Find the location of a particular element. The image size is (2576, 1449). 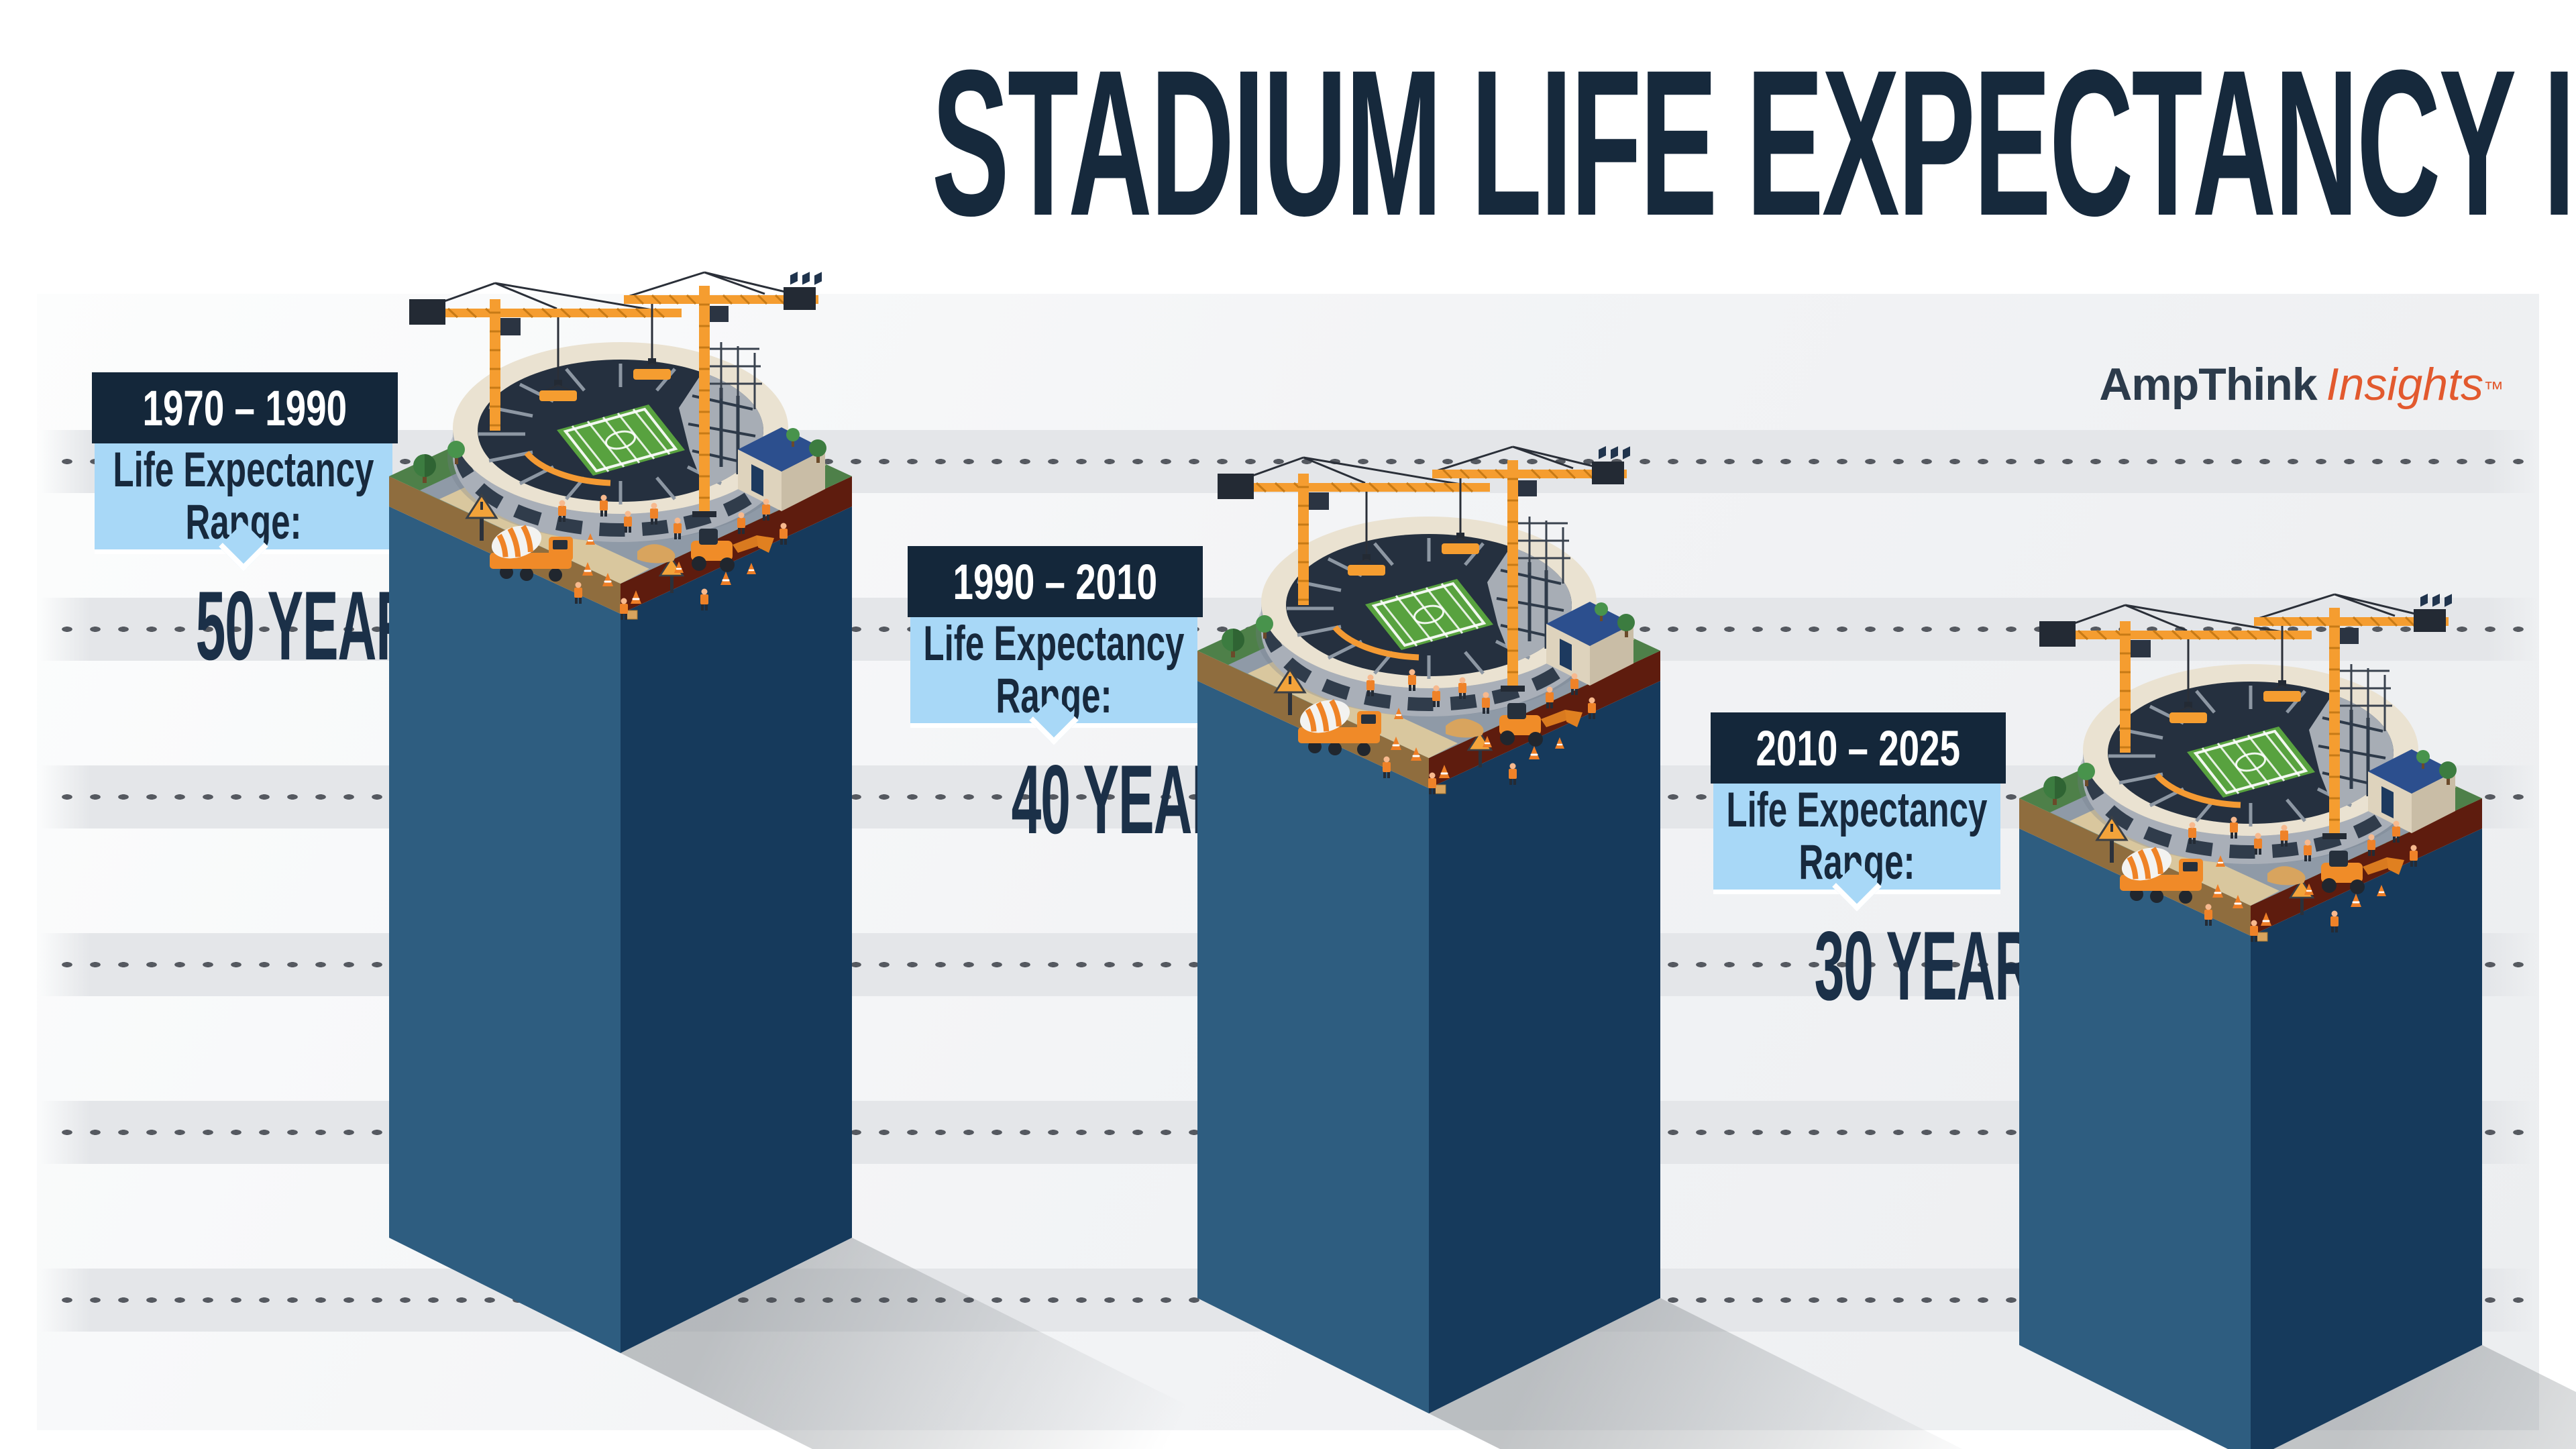

period-badge: 1970 – 1990 is located at coordinates (245, 407).